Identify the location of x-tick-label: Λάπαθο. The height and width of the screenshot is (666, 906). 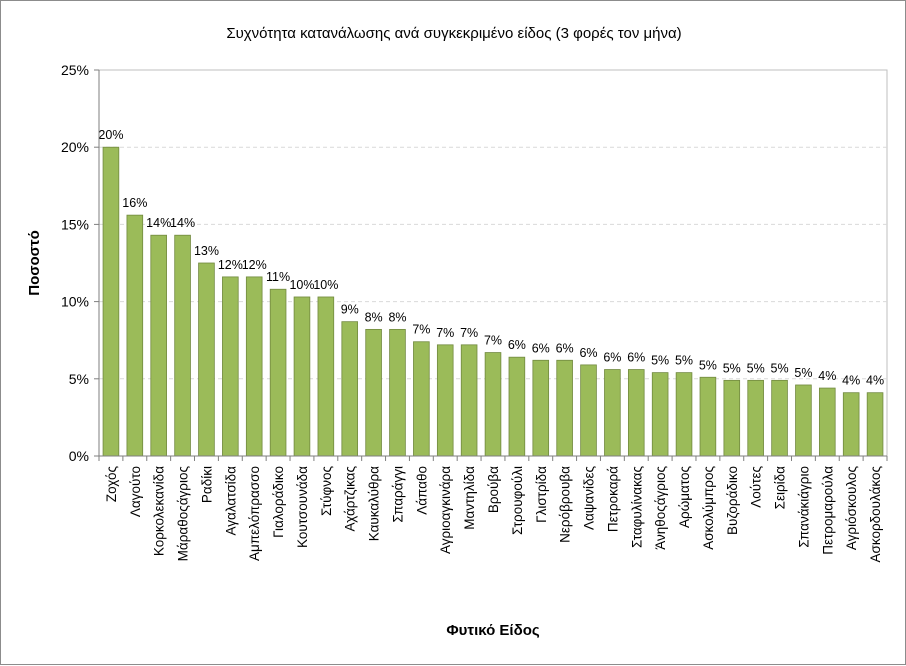
(421, 490).